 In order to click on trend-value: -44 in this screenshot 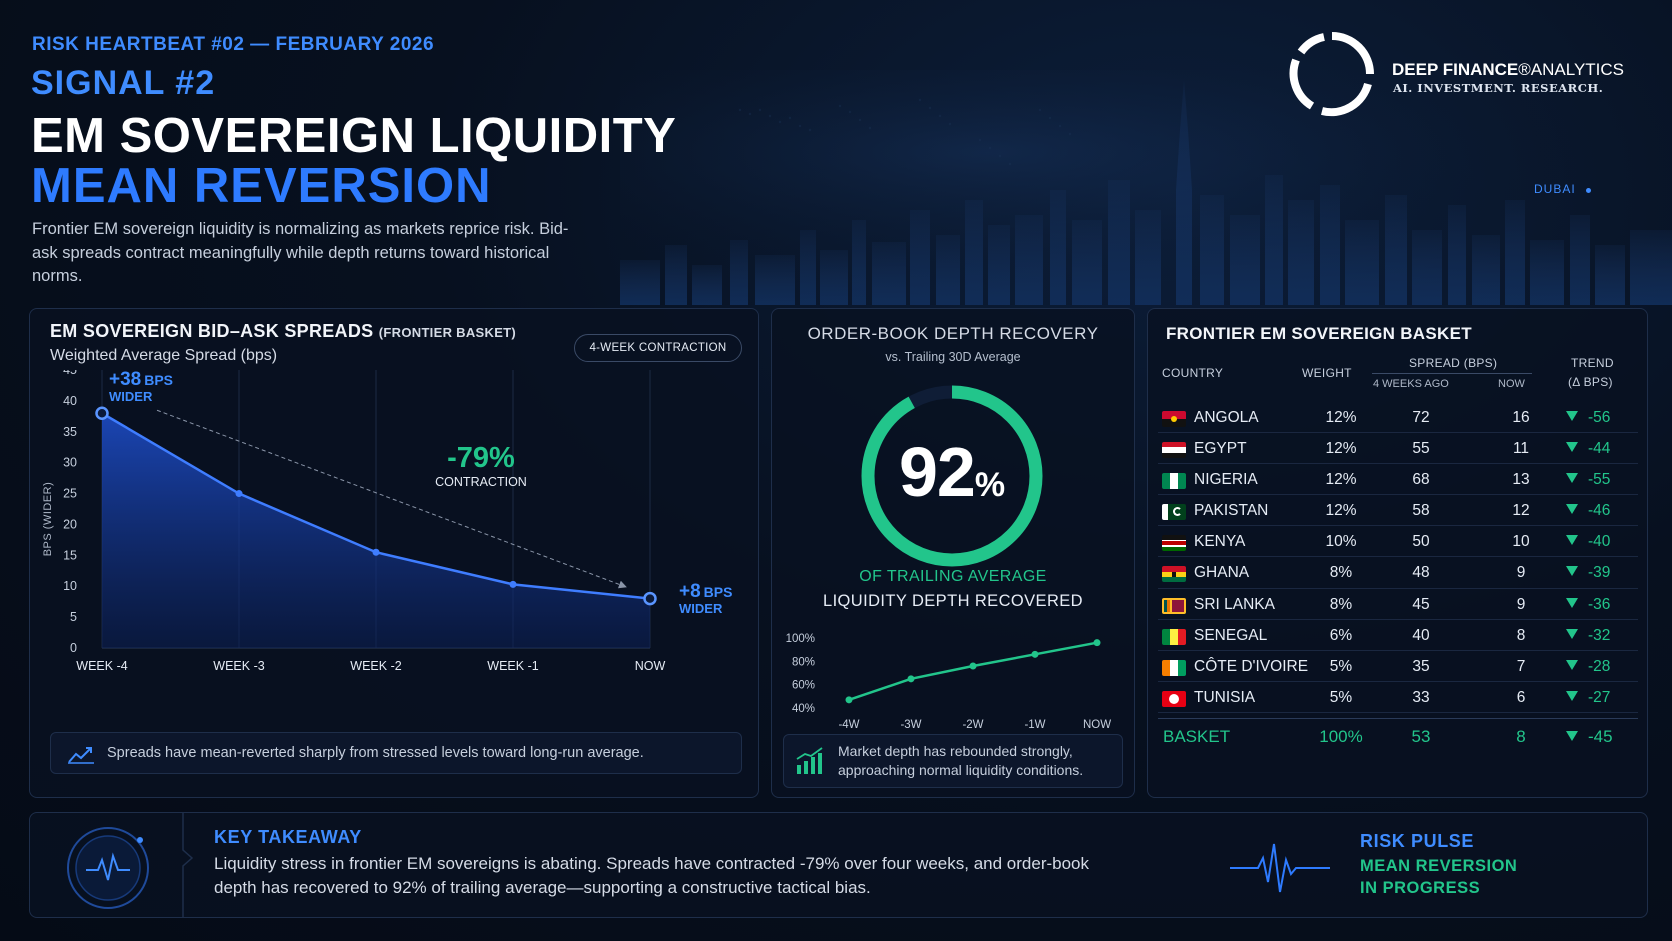, I will do `click(1599, 449)`.